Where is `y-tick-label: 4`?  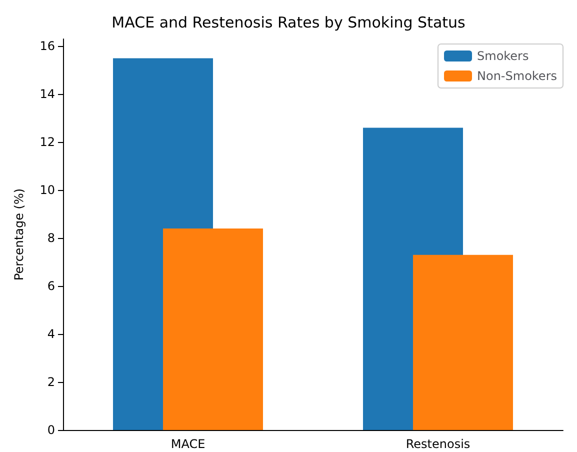
y-tick-label: 4 is located at coordinates (51, 334).